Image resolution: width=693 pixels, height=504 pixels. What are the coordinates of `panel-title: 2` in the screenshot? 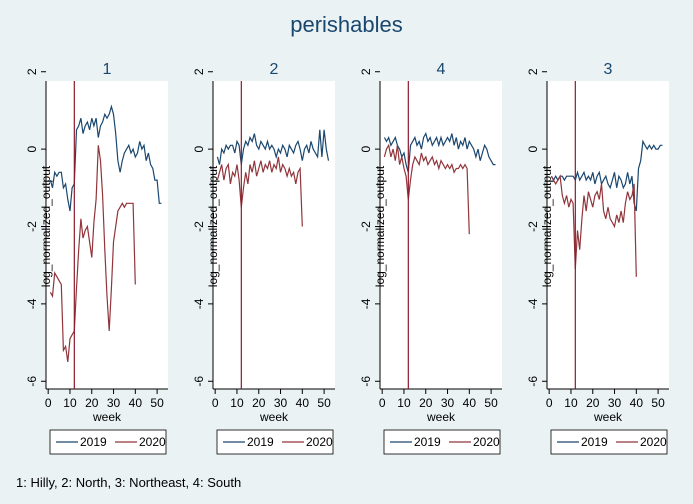 It's located at (274, 69).